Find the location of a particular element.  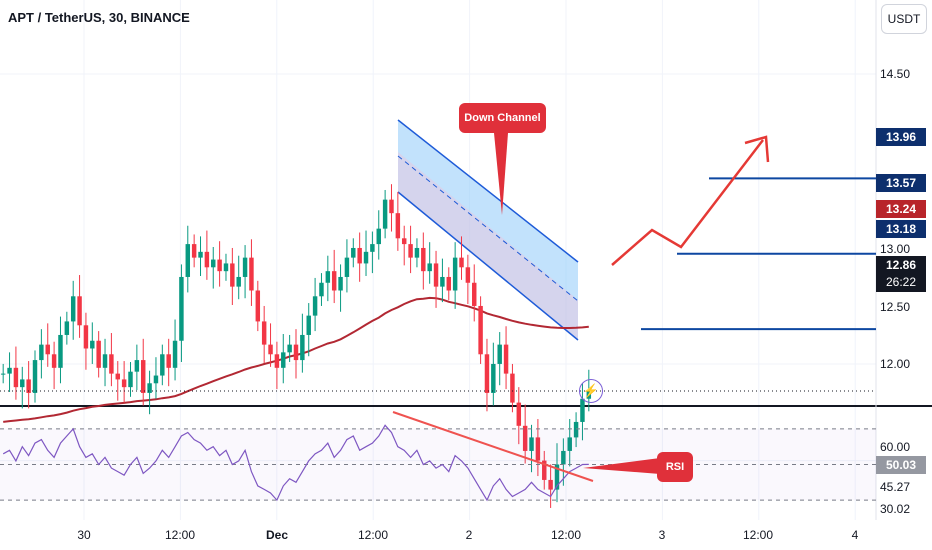

time-tick: 4 is located at coordinates (855, 535).